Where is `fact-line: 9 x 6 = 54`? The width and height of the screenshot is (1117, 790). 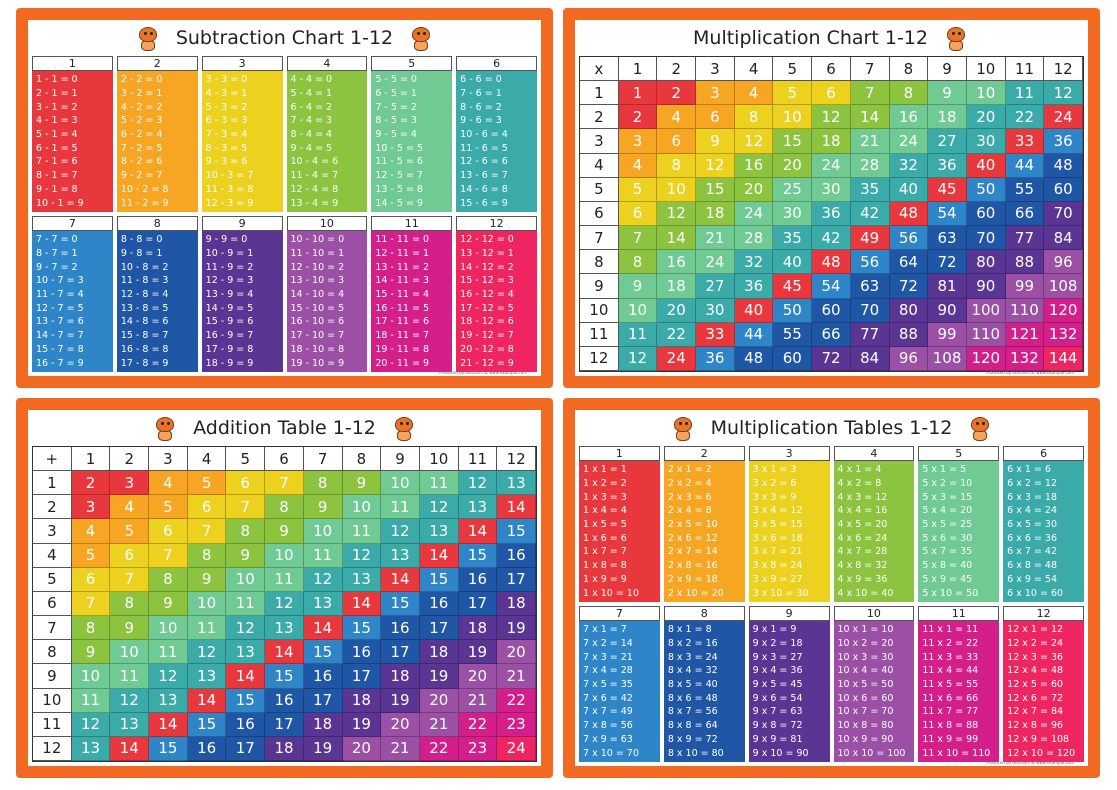 fact-line: 9 x 6 = 54 is located at coordinates (777, 698).